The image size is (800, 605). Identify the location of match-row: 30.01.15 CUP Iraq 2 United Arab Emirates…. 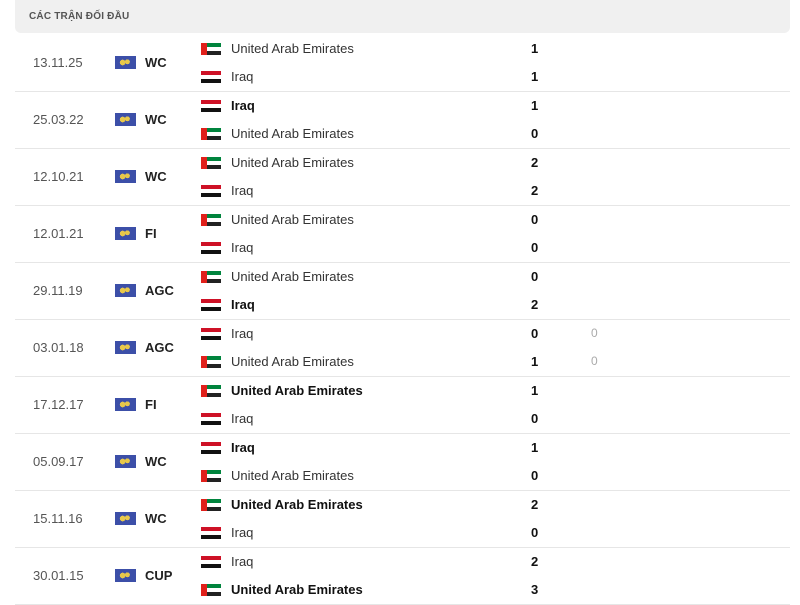
(402, 576).